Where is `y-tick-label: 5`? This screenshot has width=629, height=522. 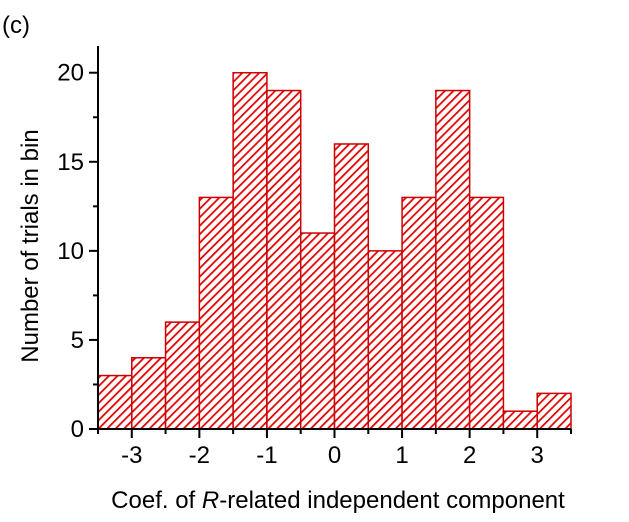 y-tick-label: 5 is located at coordinates (77, 340).